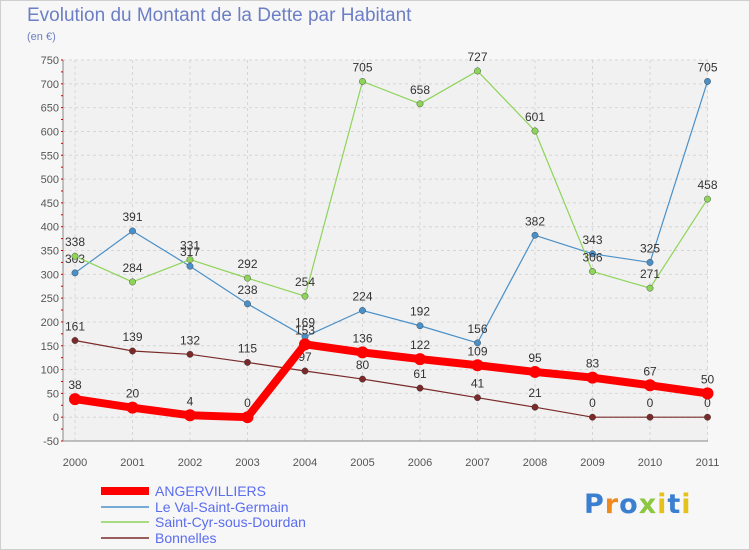  What do you see at coordinates (707, 185) in the screenshot?
I see `data-label: 458` at bounding box center [707, 185].